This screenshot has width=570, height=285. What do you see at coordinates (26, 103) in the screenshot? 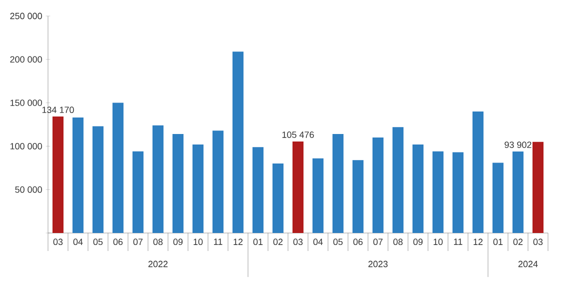
I see `y-tick-label: 150 000` at bounding box center [26, 103].